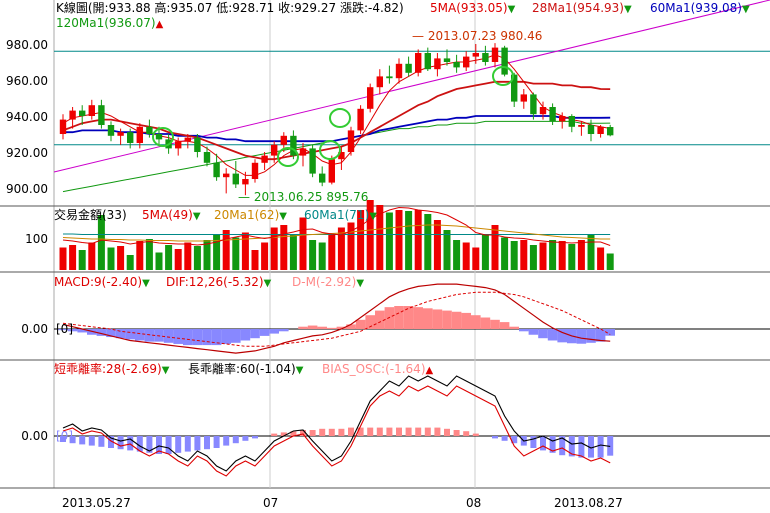 This screenshot has height=513, width=770. I want to click on high-annotation: — 2013.07.23 980.46, so click(477, 36).